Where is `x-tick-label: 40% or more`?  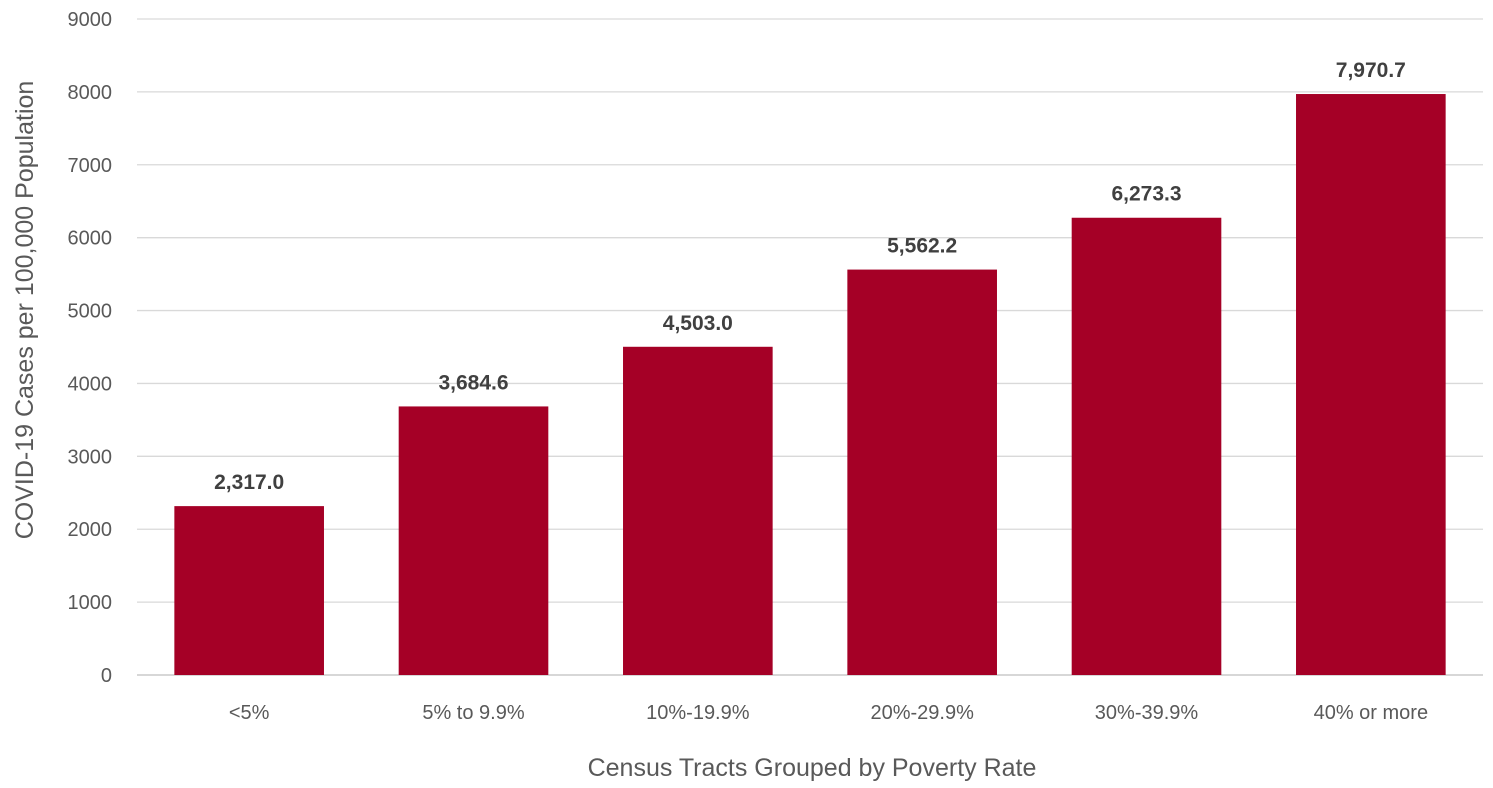
x-tick-label: 40% or more is located at coordinates (1371, 713).